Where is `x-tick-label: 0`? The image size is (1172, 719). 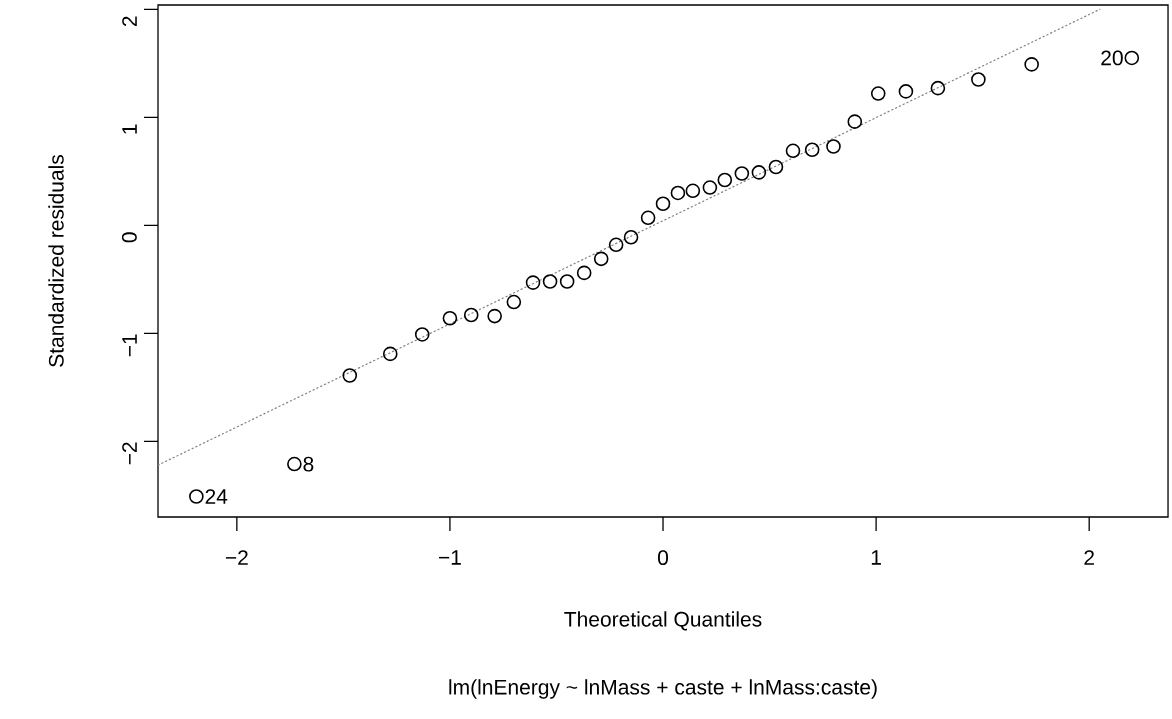
x-tick-label: 0 is located at coordinates (663, 558).